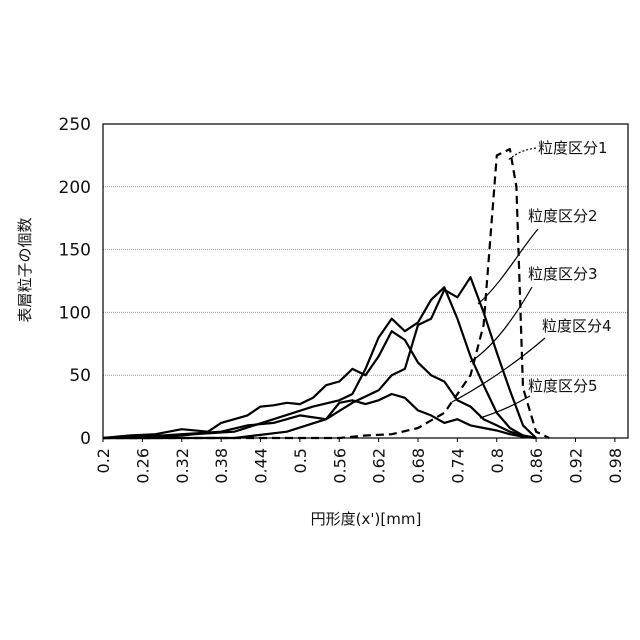 This screenshot has width=640, height=640. I want to click on x-tick-label: 0.2, so click(103, 460).